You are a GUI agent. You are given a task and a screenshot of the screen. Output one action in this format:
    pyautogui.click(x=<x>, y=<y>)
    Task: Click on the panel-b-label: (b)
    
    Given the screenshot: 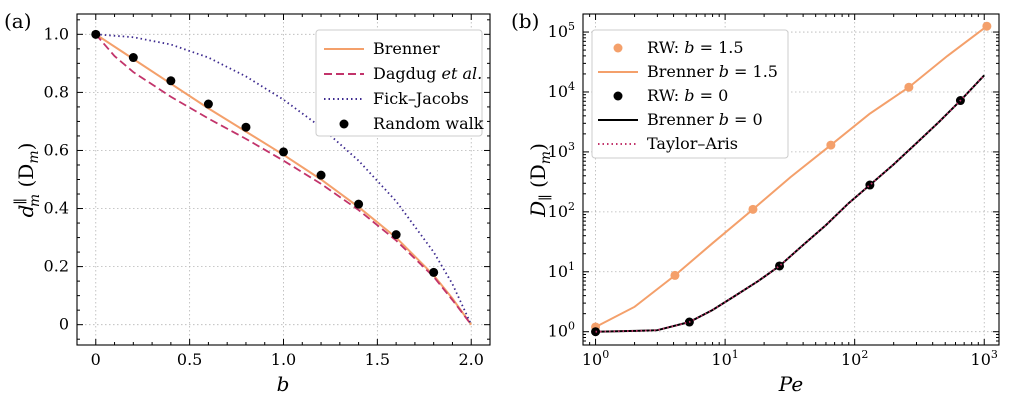 What is the action you would take?
    pyautogui.click(x=525, y=21)
    